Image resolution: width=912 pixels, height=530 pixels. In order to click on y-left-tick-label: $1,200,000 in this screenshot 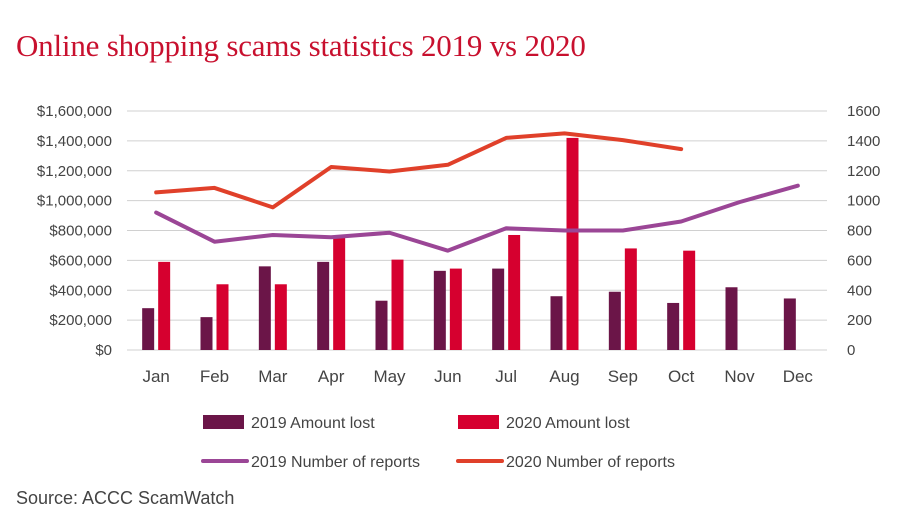, I will do `click(74, 171)`.